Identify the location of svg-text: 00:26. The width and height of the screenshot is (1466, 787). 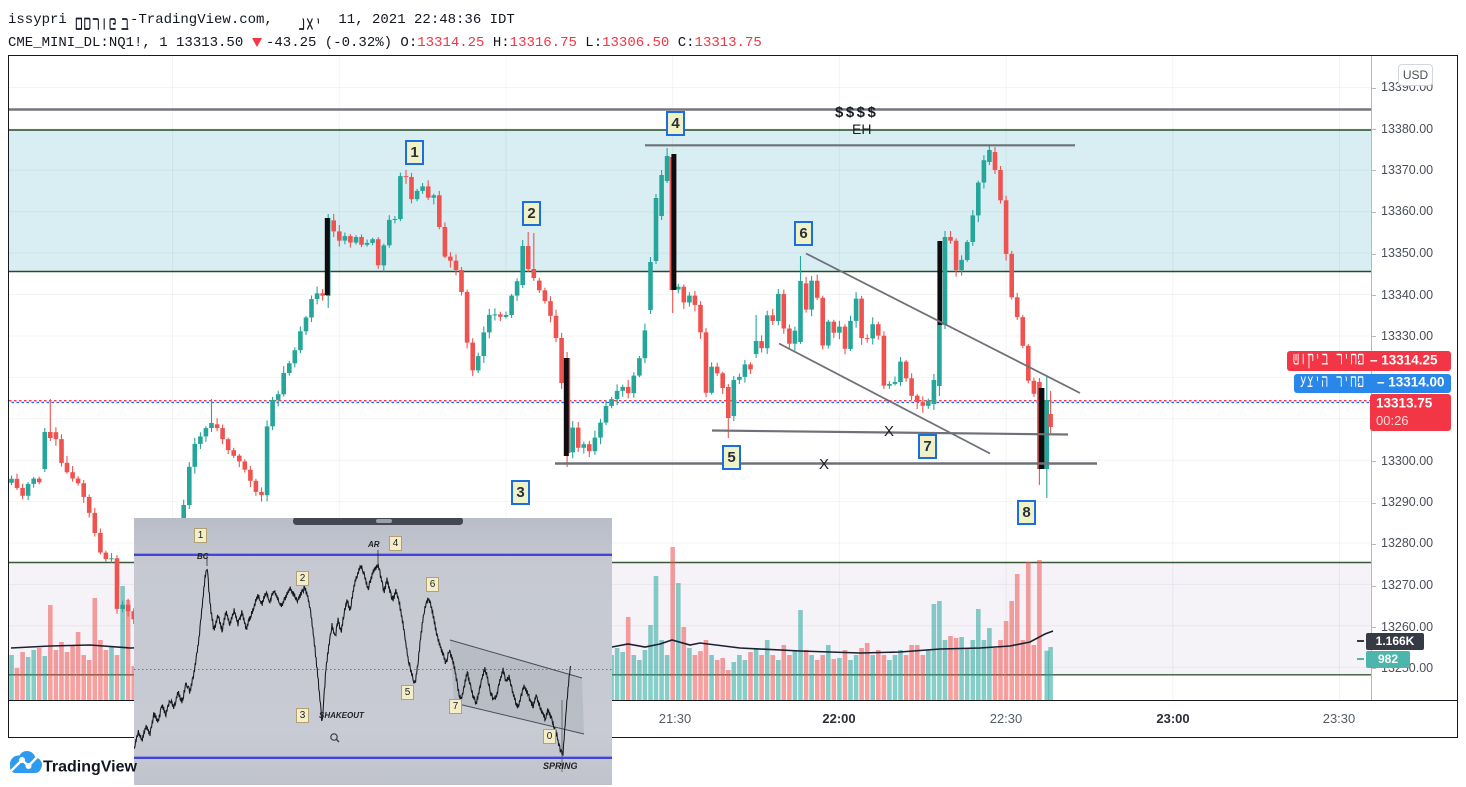
(1392, 420).